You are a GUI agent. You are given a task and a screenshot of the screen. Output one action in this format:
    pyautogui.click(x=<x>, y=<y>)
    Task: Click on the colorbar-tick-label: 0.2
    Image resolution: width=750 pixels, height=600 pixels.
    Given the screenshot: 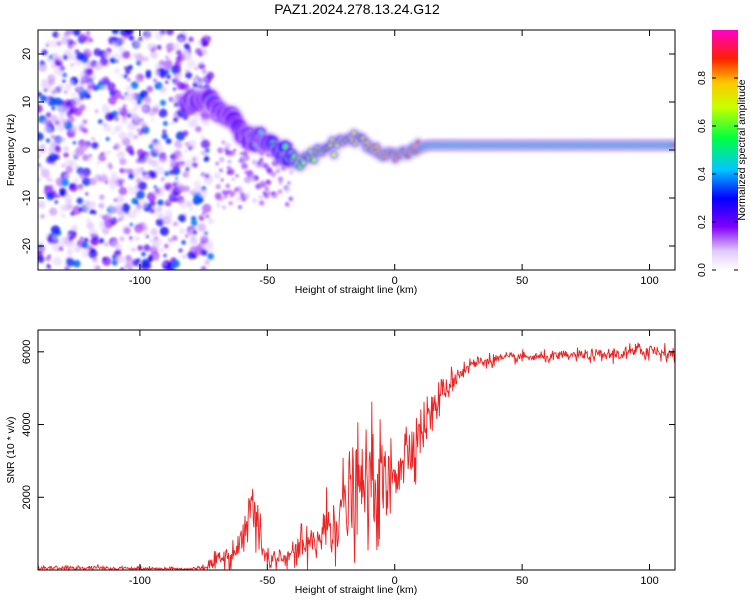 What is the action you would take?
    pyautogui.click(x=702, y=222)
    